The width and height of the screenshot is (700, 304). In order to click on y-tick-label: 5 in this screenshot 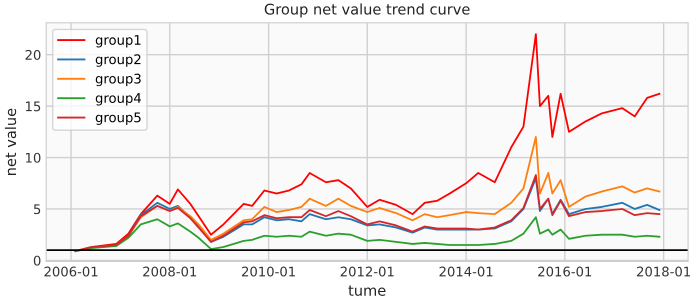, I will do `click(37, 209)`.